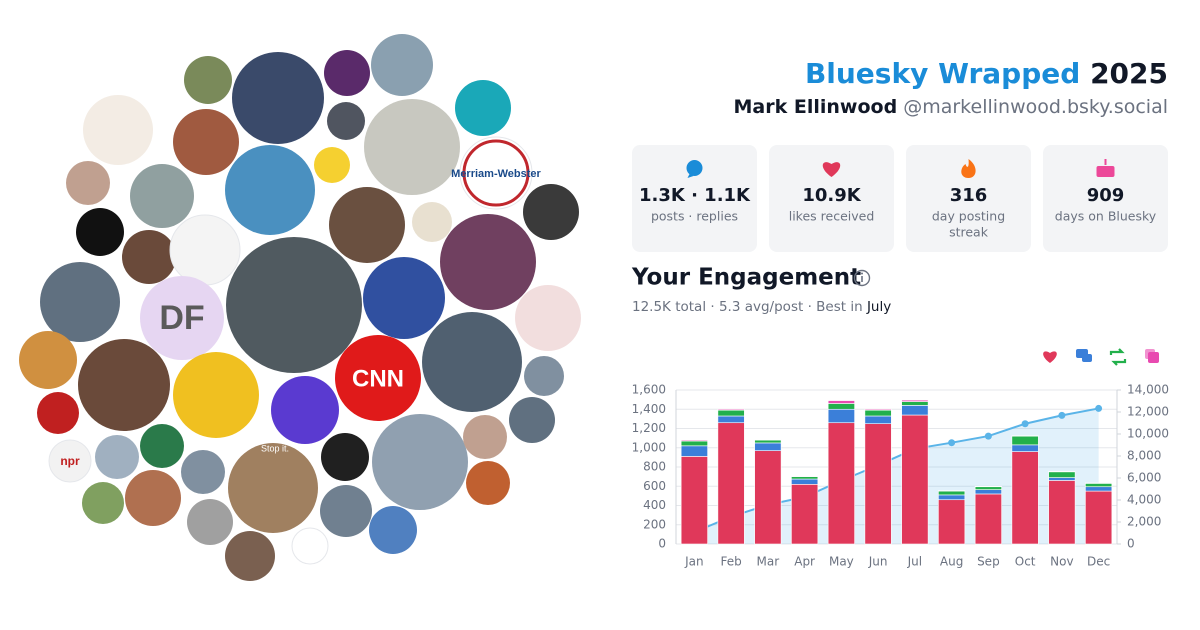  What do you see at coordinates (654, 524) in the screenshot?
I see `y-tick-label: 200` at bounding box center [654, 524].